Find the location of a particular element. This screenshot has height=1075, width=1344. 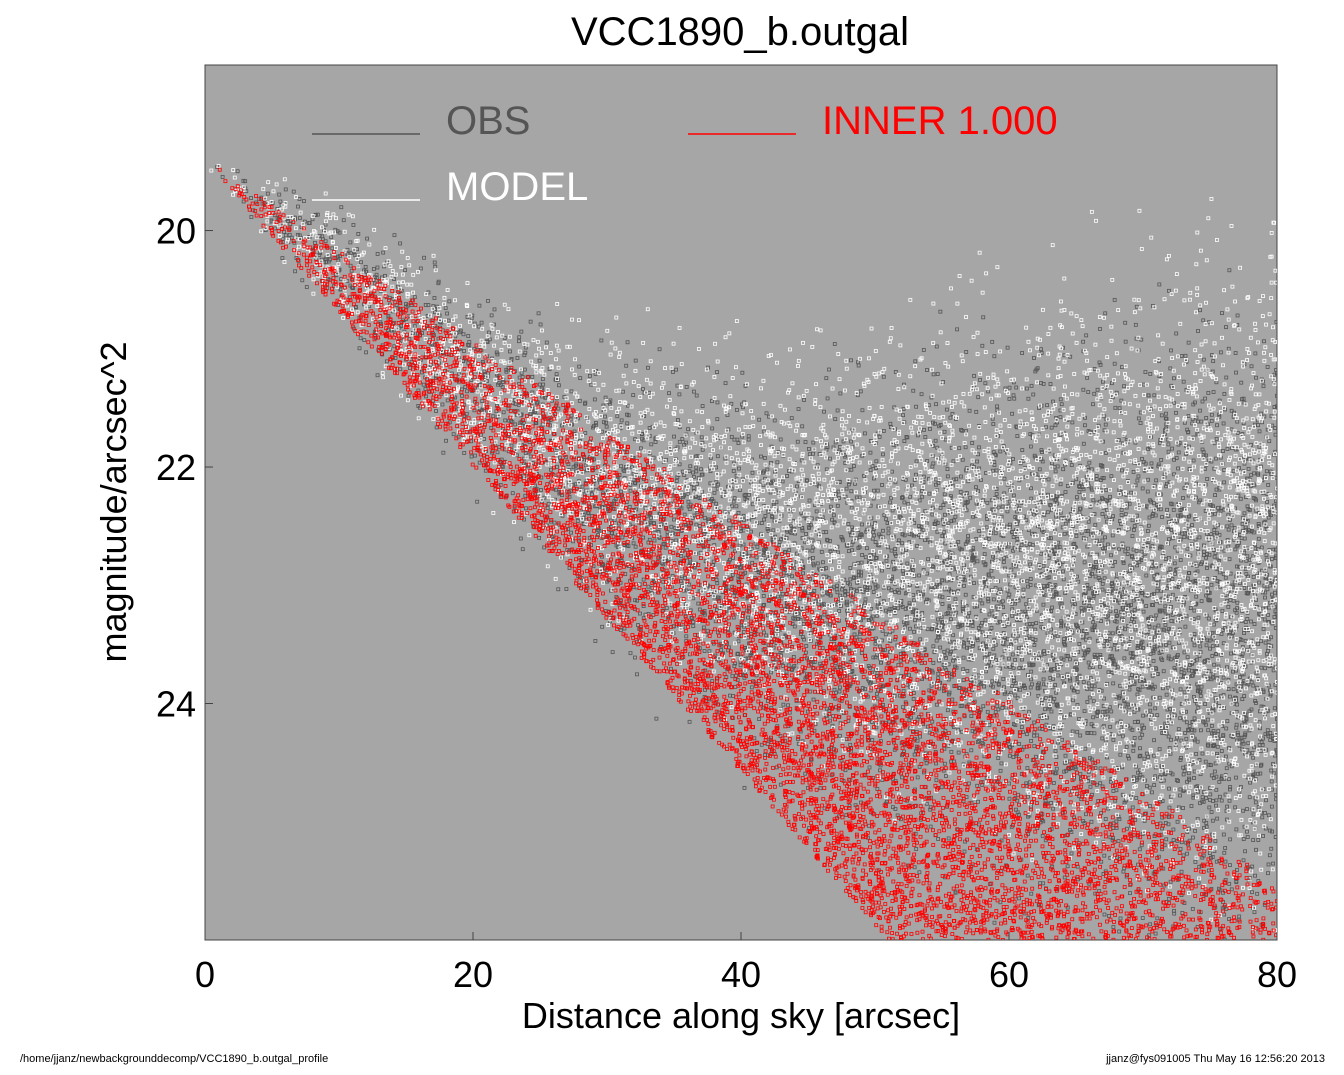

chart-title: VCC1890_b.outgal is located at coordinates (740, 32).